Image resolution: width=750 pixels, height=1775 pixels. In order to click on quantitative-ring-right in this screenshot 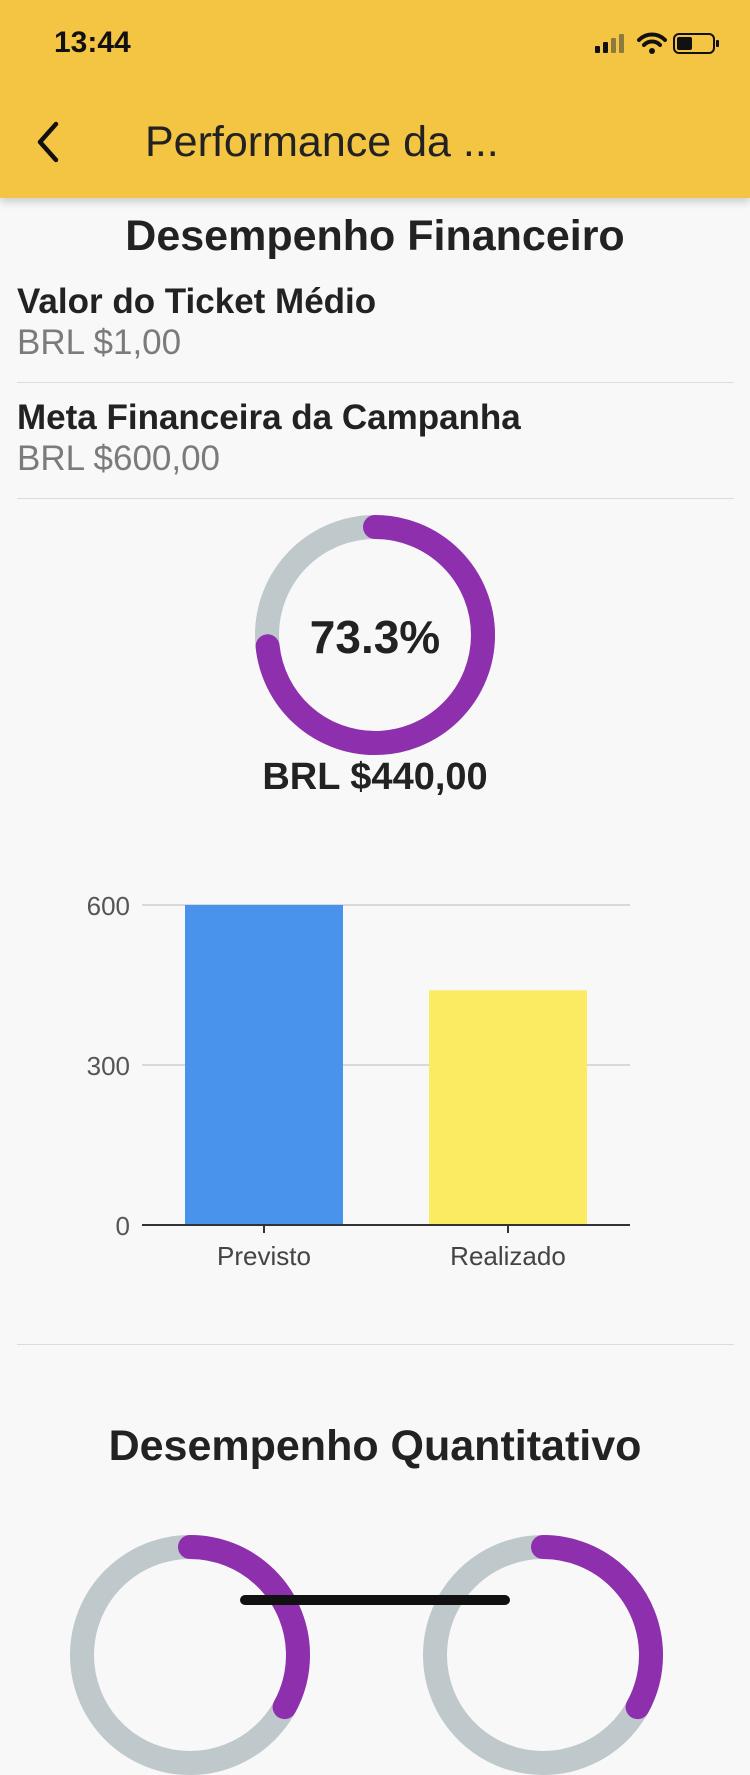, I will do `click(543, 1655)`.